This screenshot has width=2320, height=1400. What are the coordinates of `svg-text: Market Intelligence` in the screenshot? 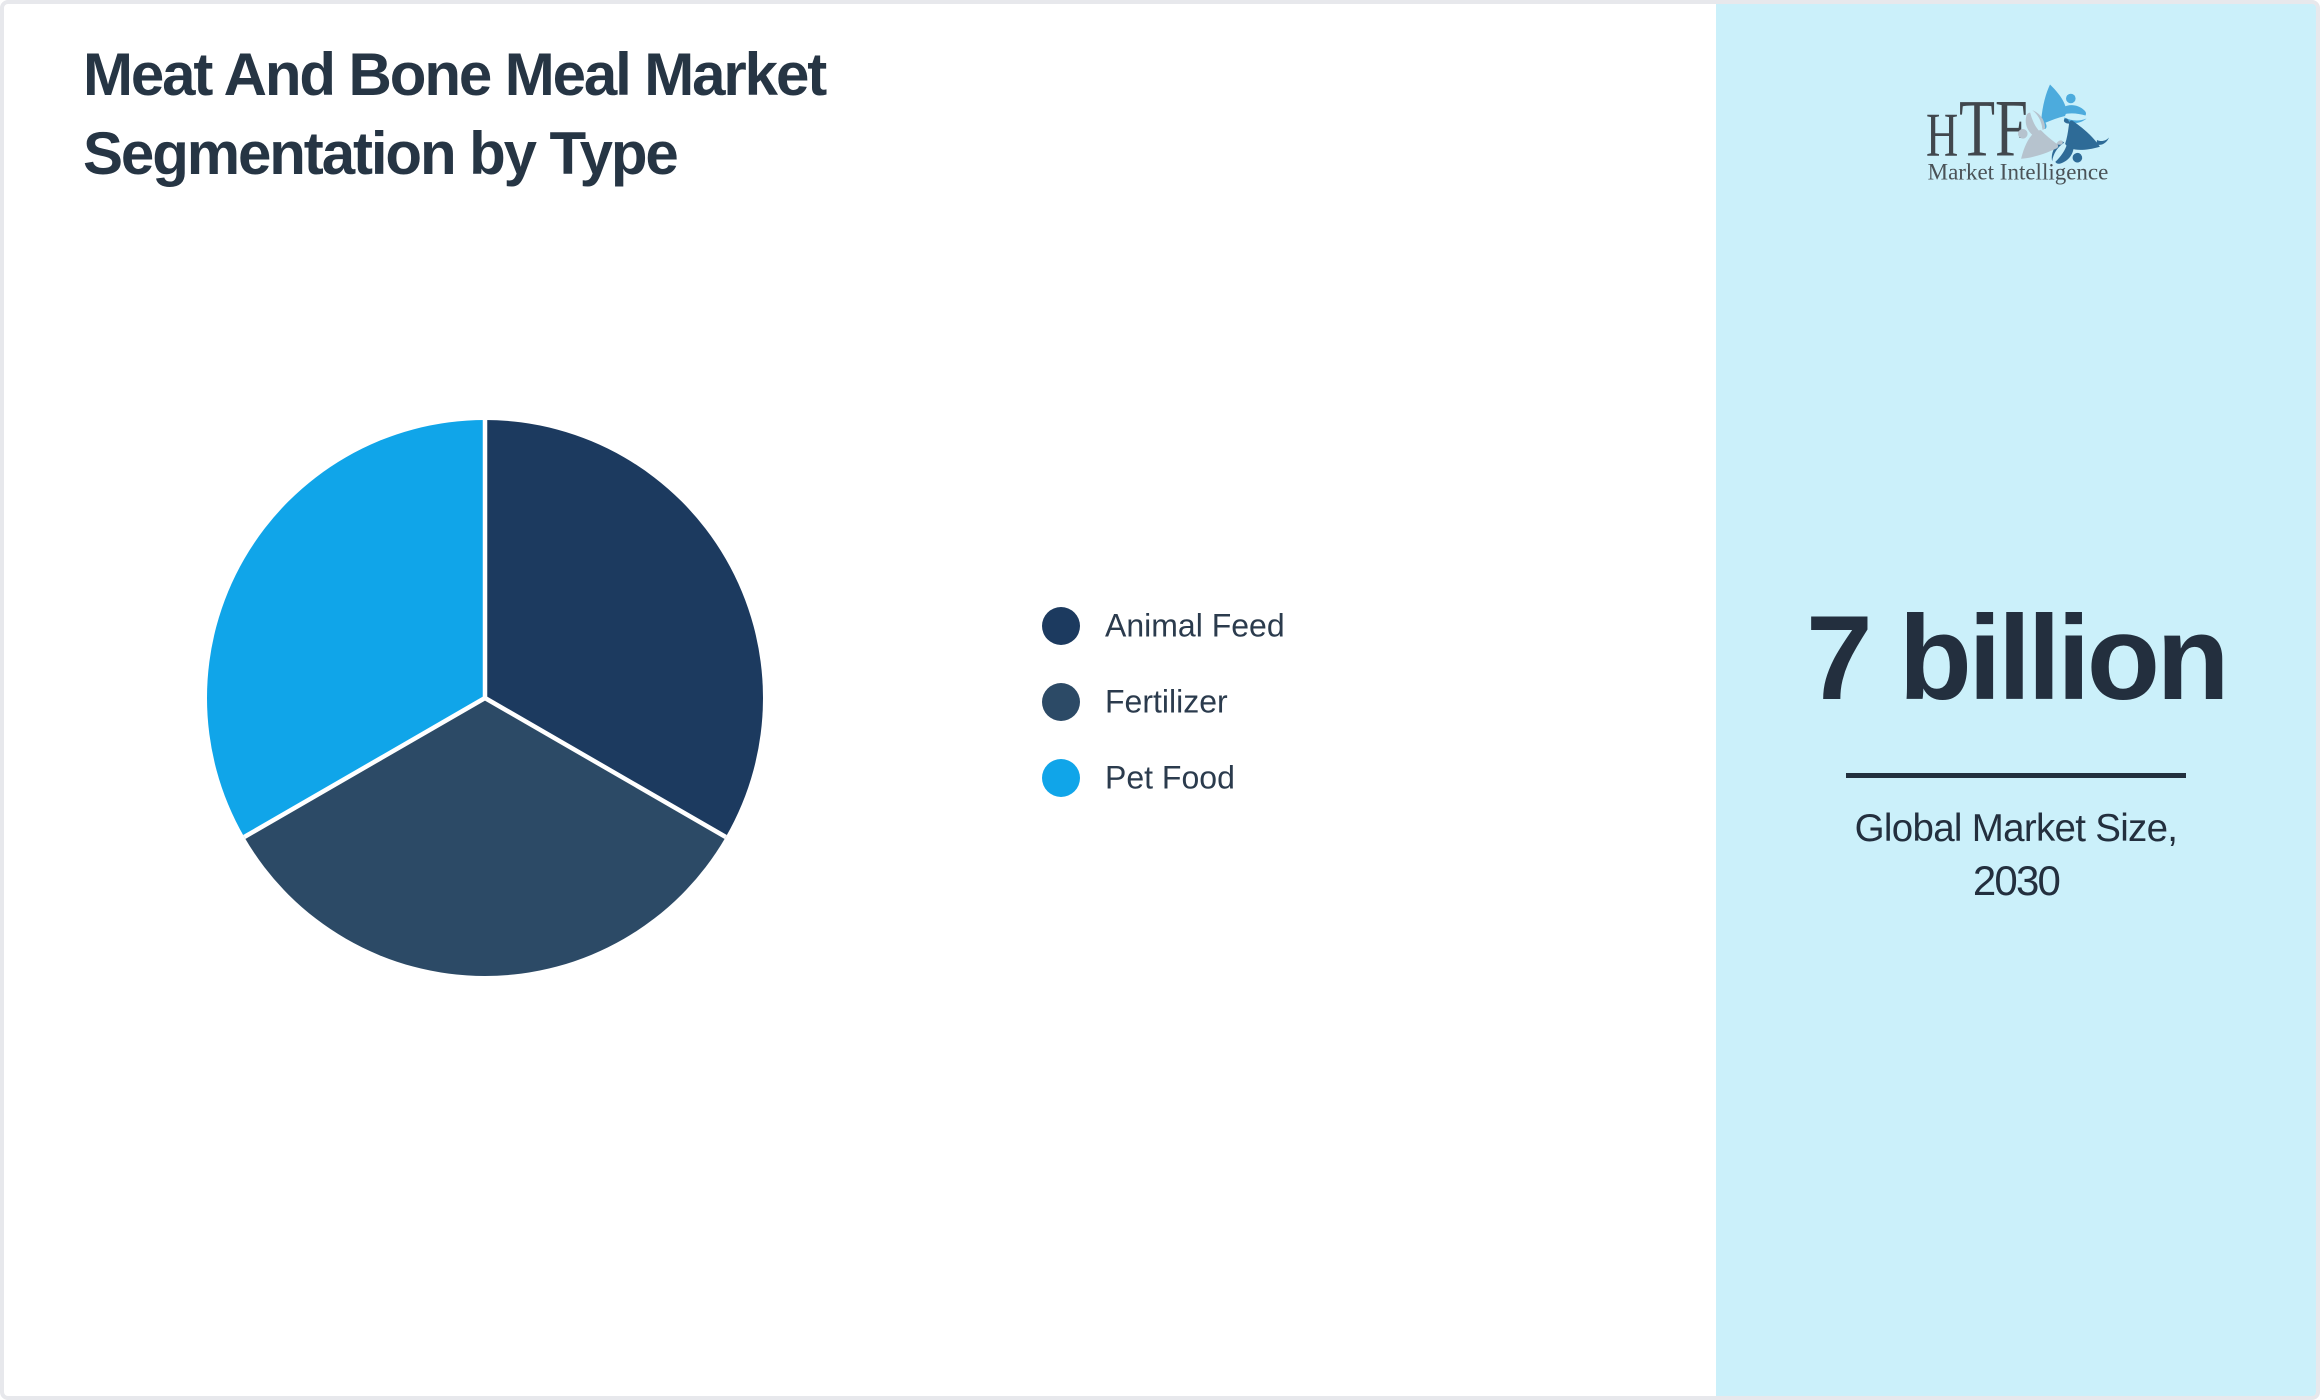 It's located at (2018, 172).